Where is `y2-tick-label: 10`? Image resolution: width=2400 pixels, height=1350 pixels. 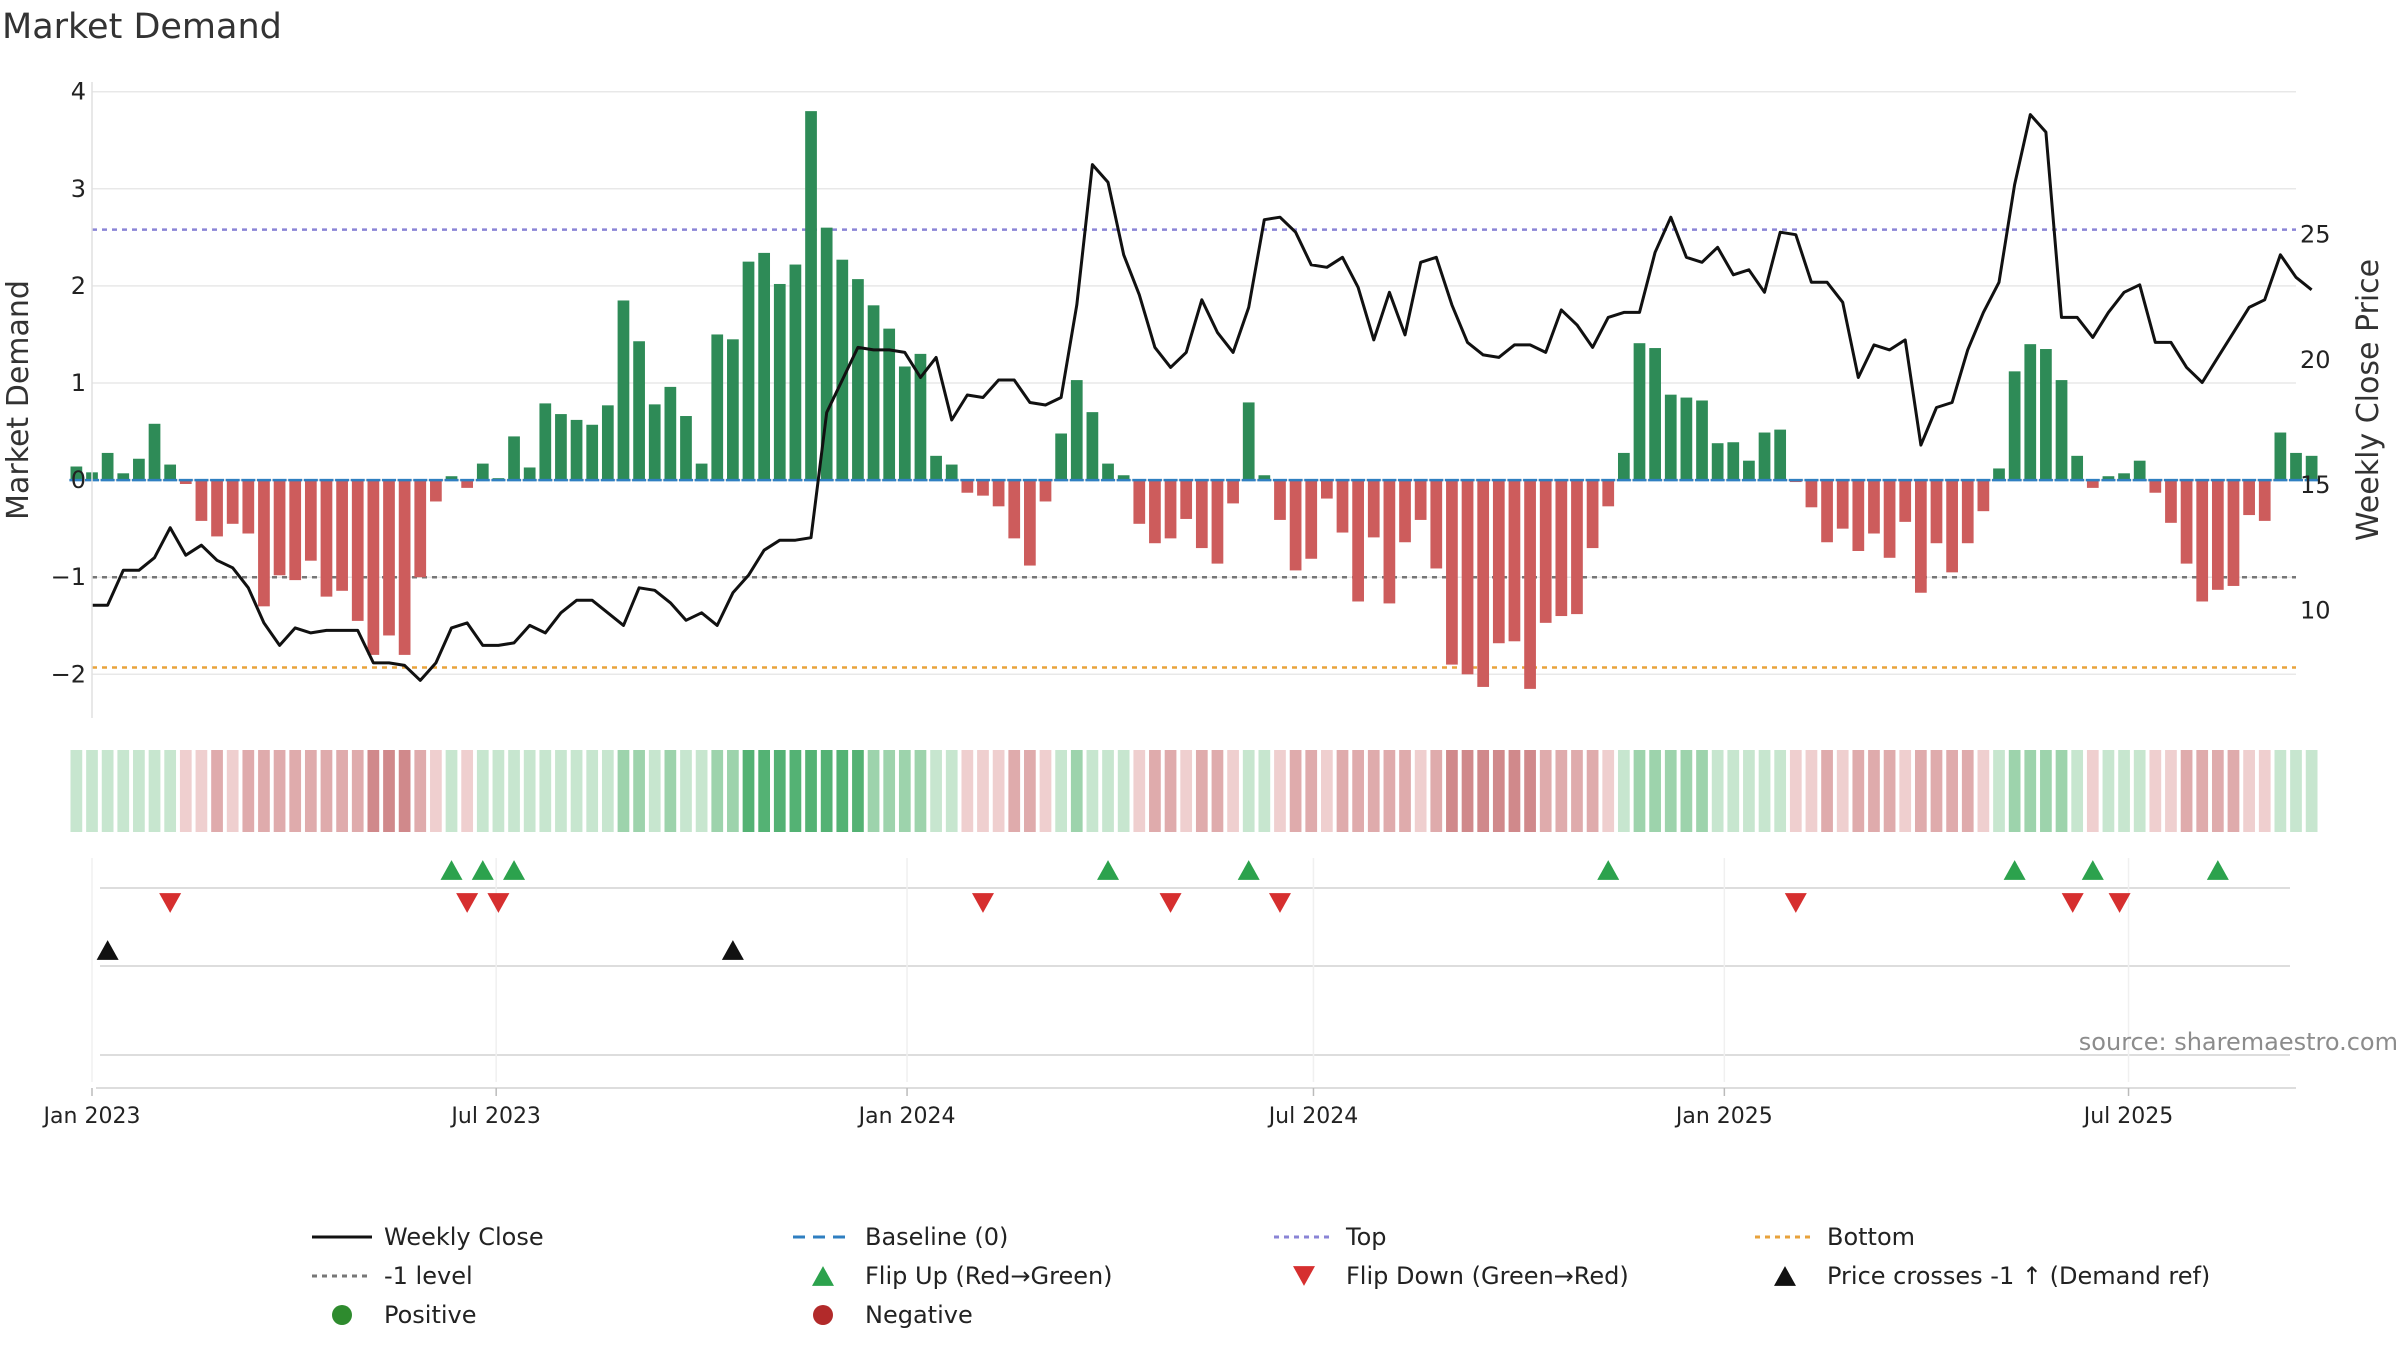 y2-tick-label: 10 is located at coordinates (2315, 610).